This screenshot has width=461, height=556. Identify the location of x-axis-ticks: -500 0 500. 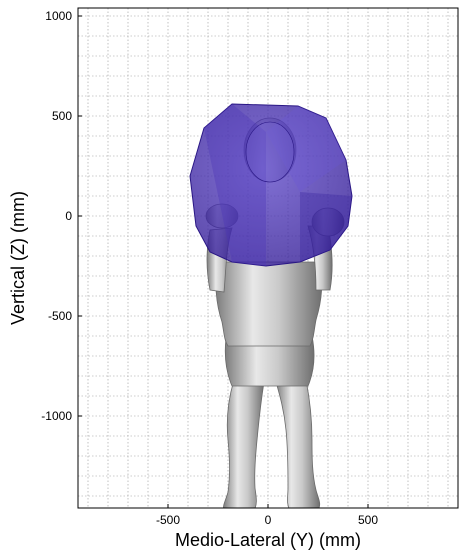
(267, 515).